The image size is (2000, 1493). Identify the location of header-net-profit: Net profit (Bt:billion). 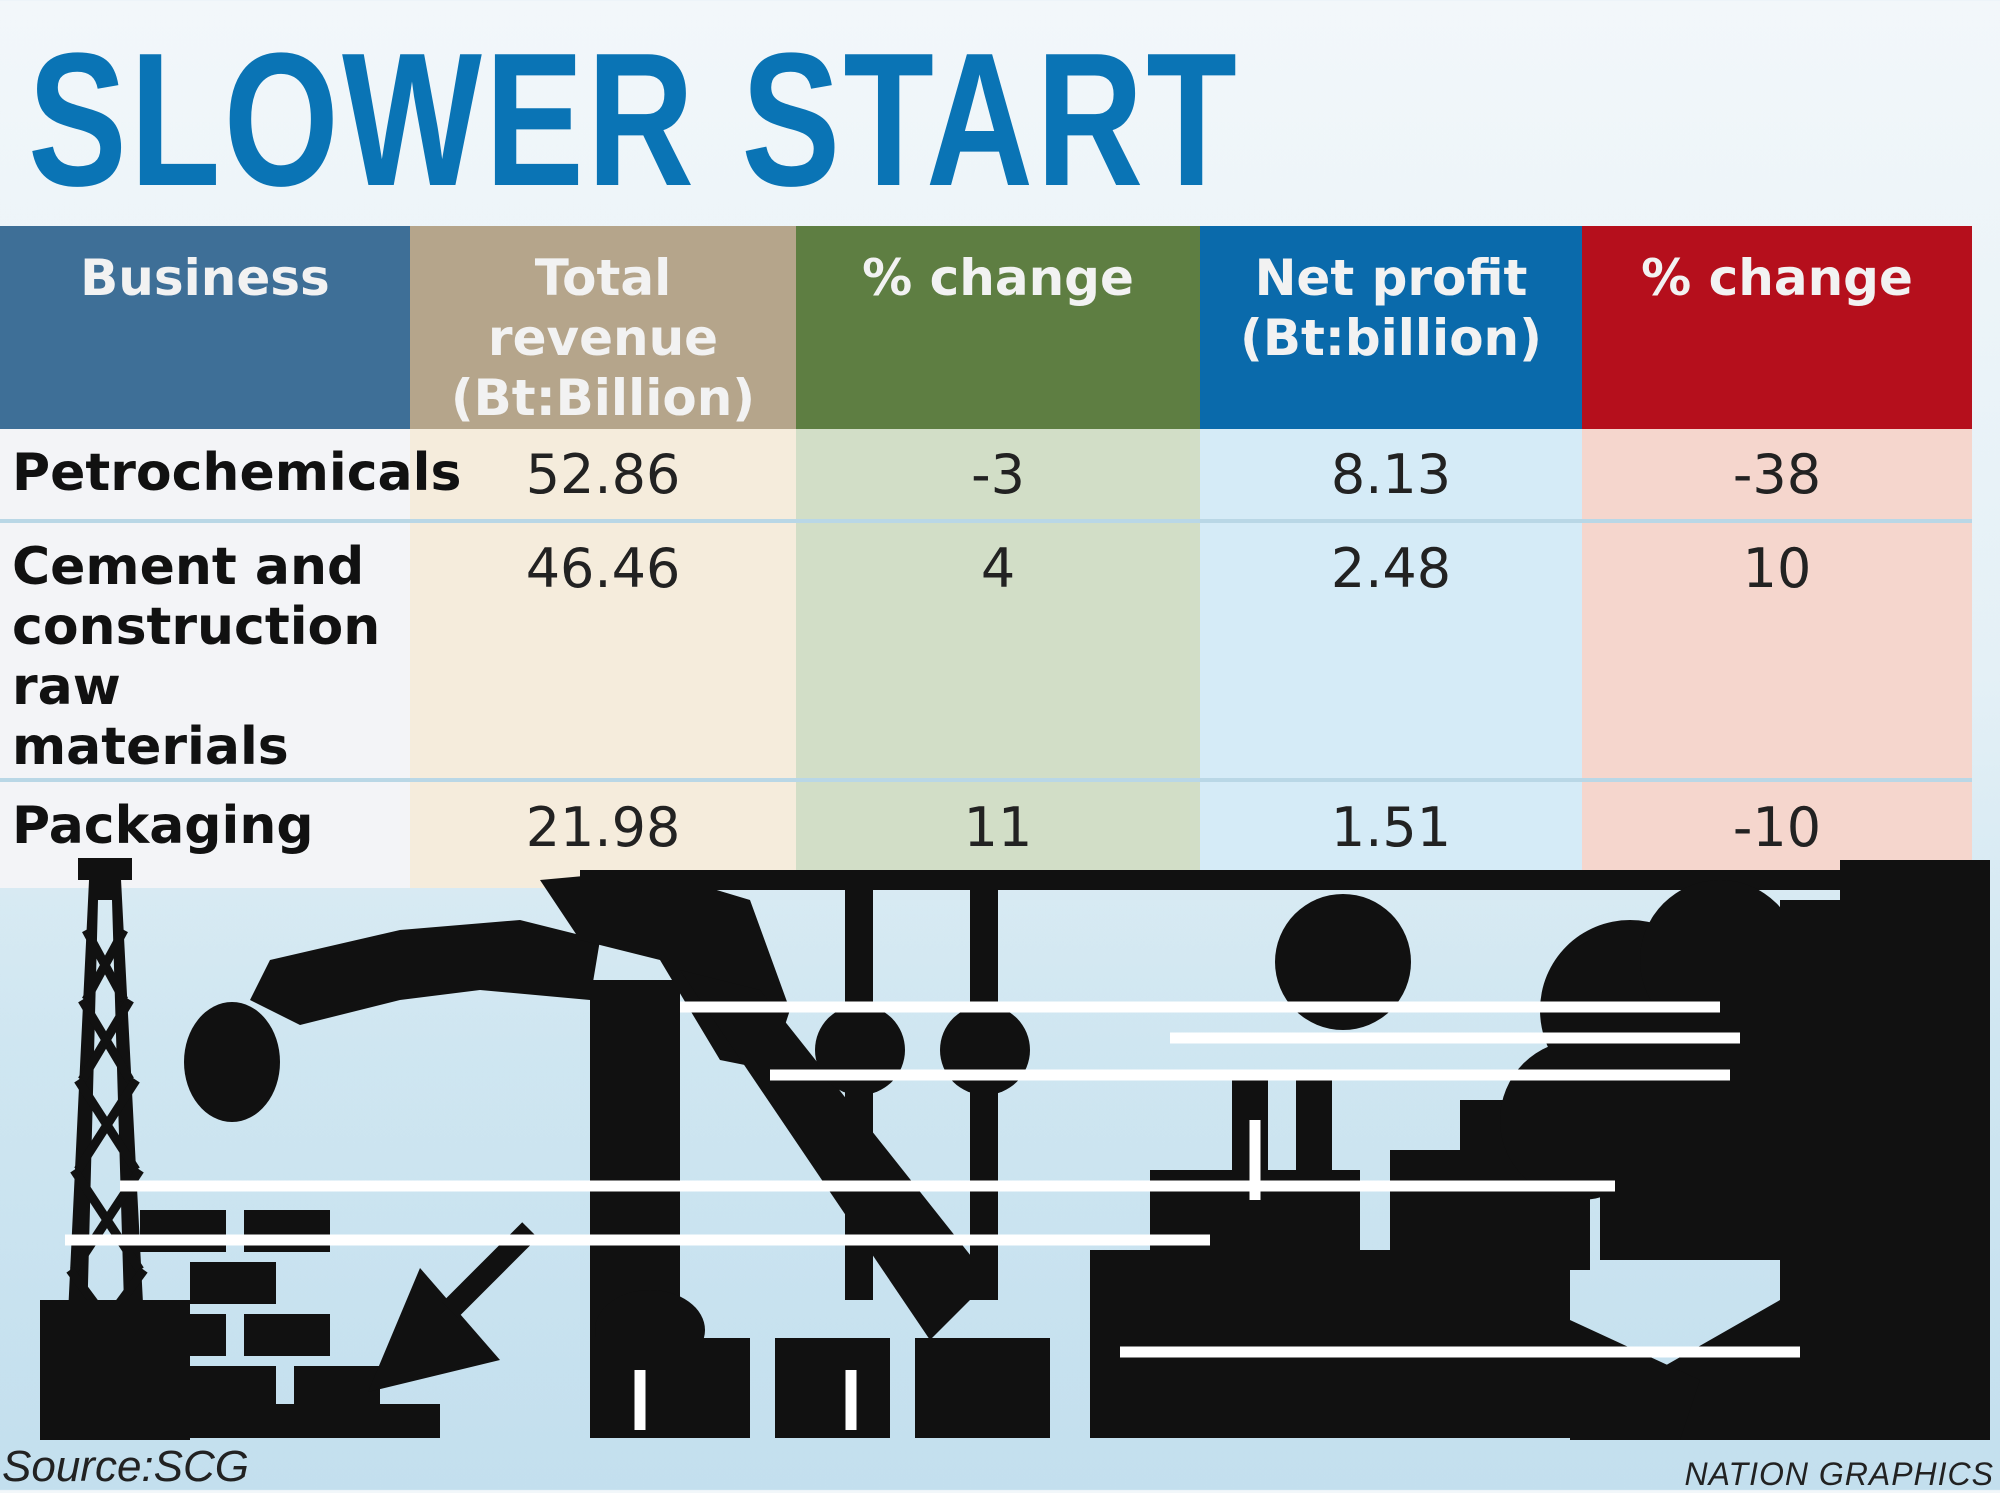
(1391, 327).